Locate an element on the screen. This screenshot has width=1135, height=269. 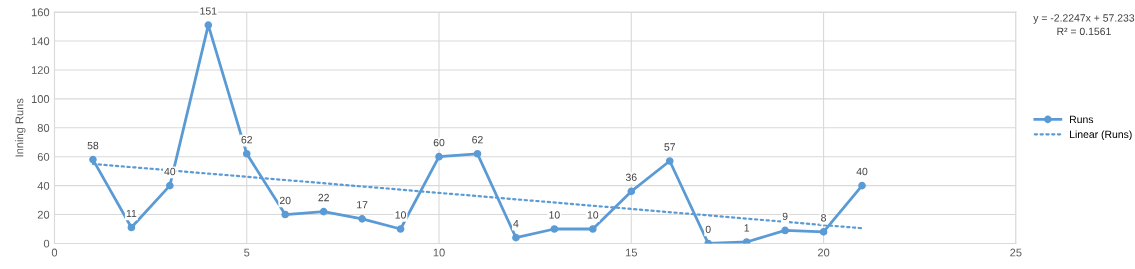
legend-label: Runs is located at coordinates (1082, 119).